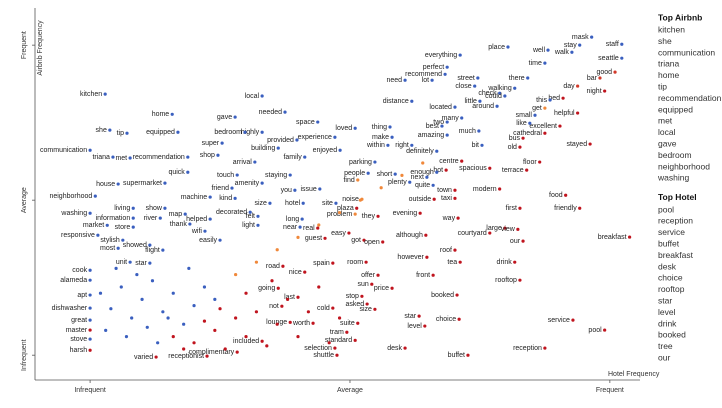  What do you see at coordinates (669, 64) in the screenshot?
I see `list-term: triana` at bounding box center [669, 64].